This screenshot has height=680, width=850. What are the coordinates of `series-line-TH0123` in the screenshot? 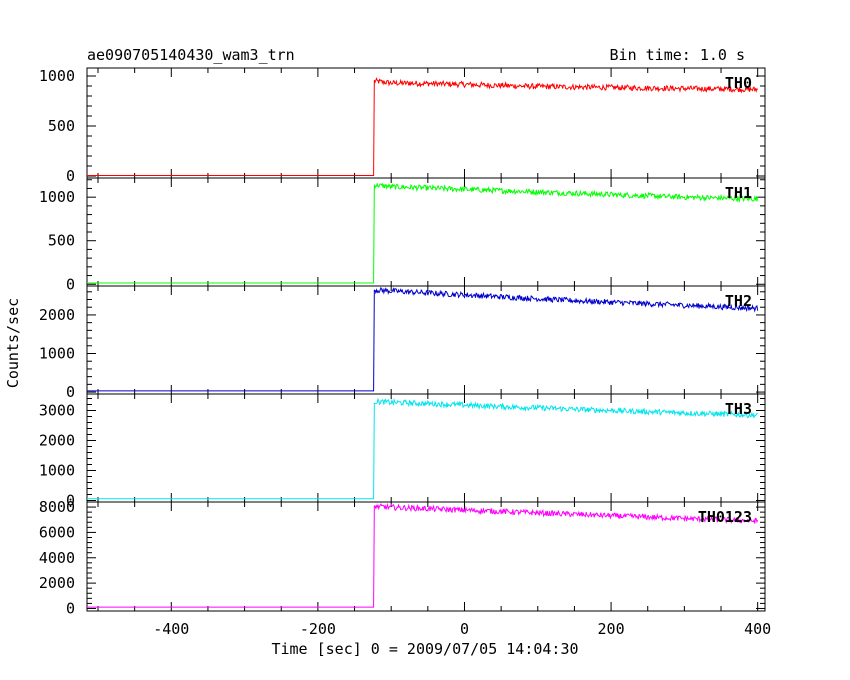 It's located at (423, 555).